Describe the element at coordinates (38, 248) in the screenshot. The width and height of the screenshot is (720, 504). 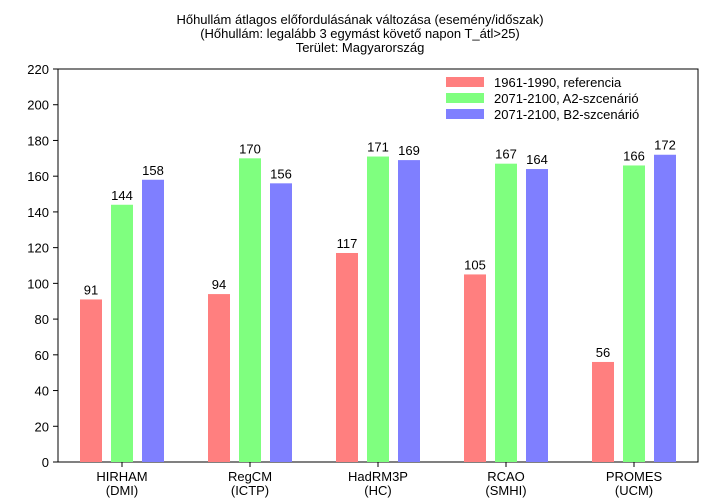
I see `y-tick-label: 120` at that location.